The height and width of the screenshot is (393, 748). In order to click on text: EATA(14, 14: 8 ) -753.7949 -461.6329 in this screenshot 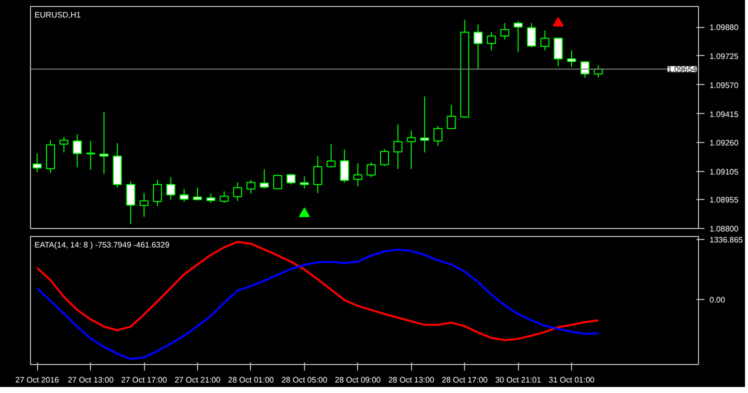, I will do `click(102, 245)`.